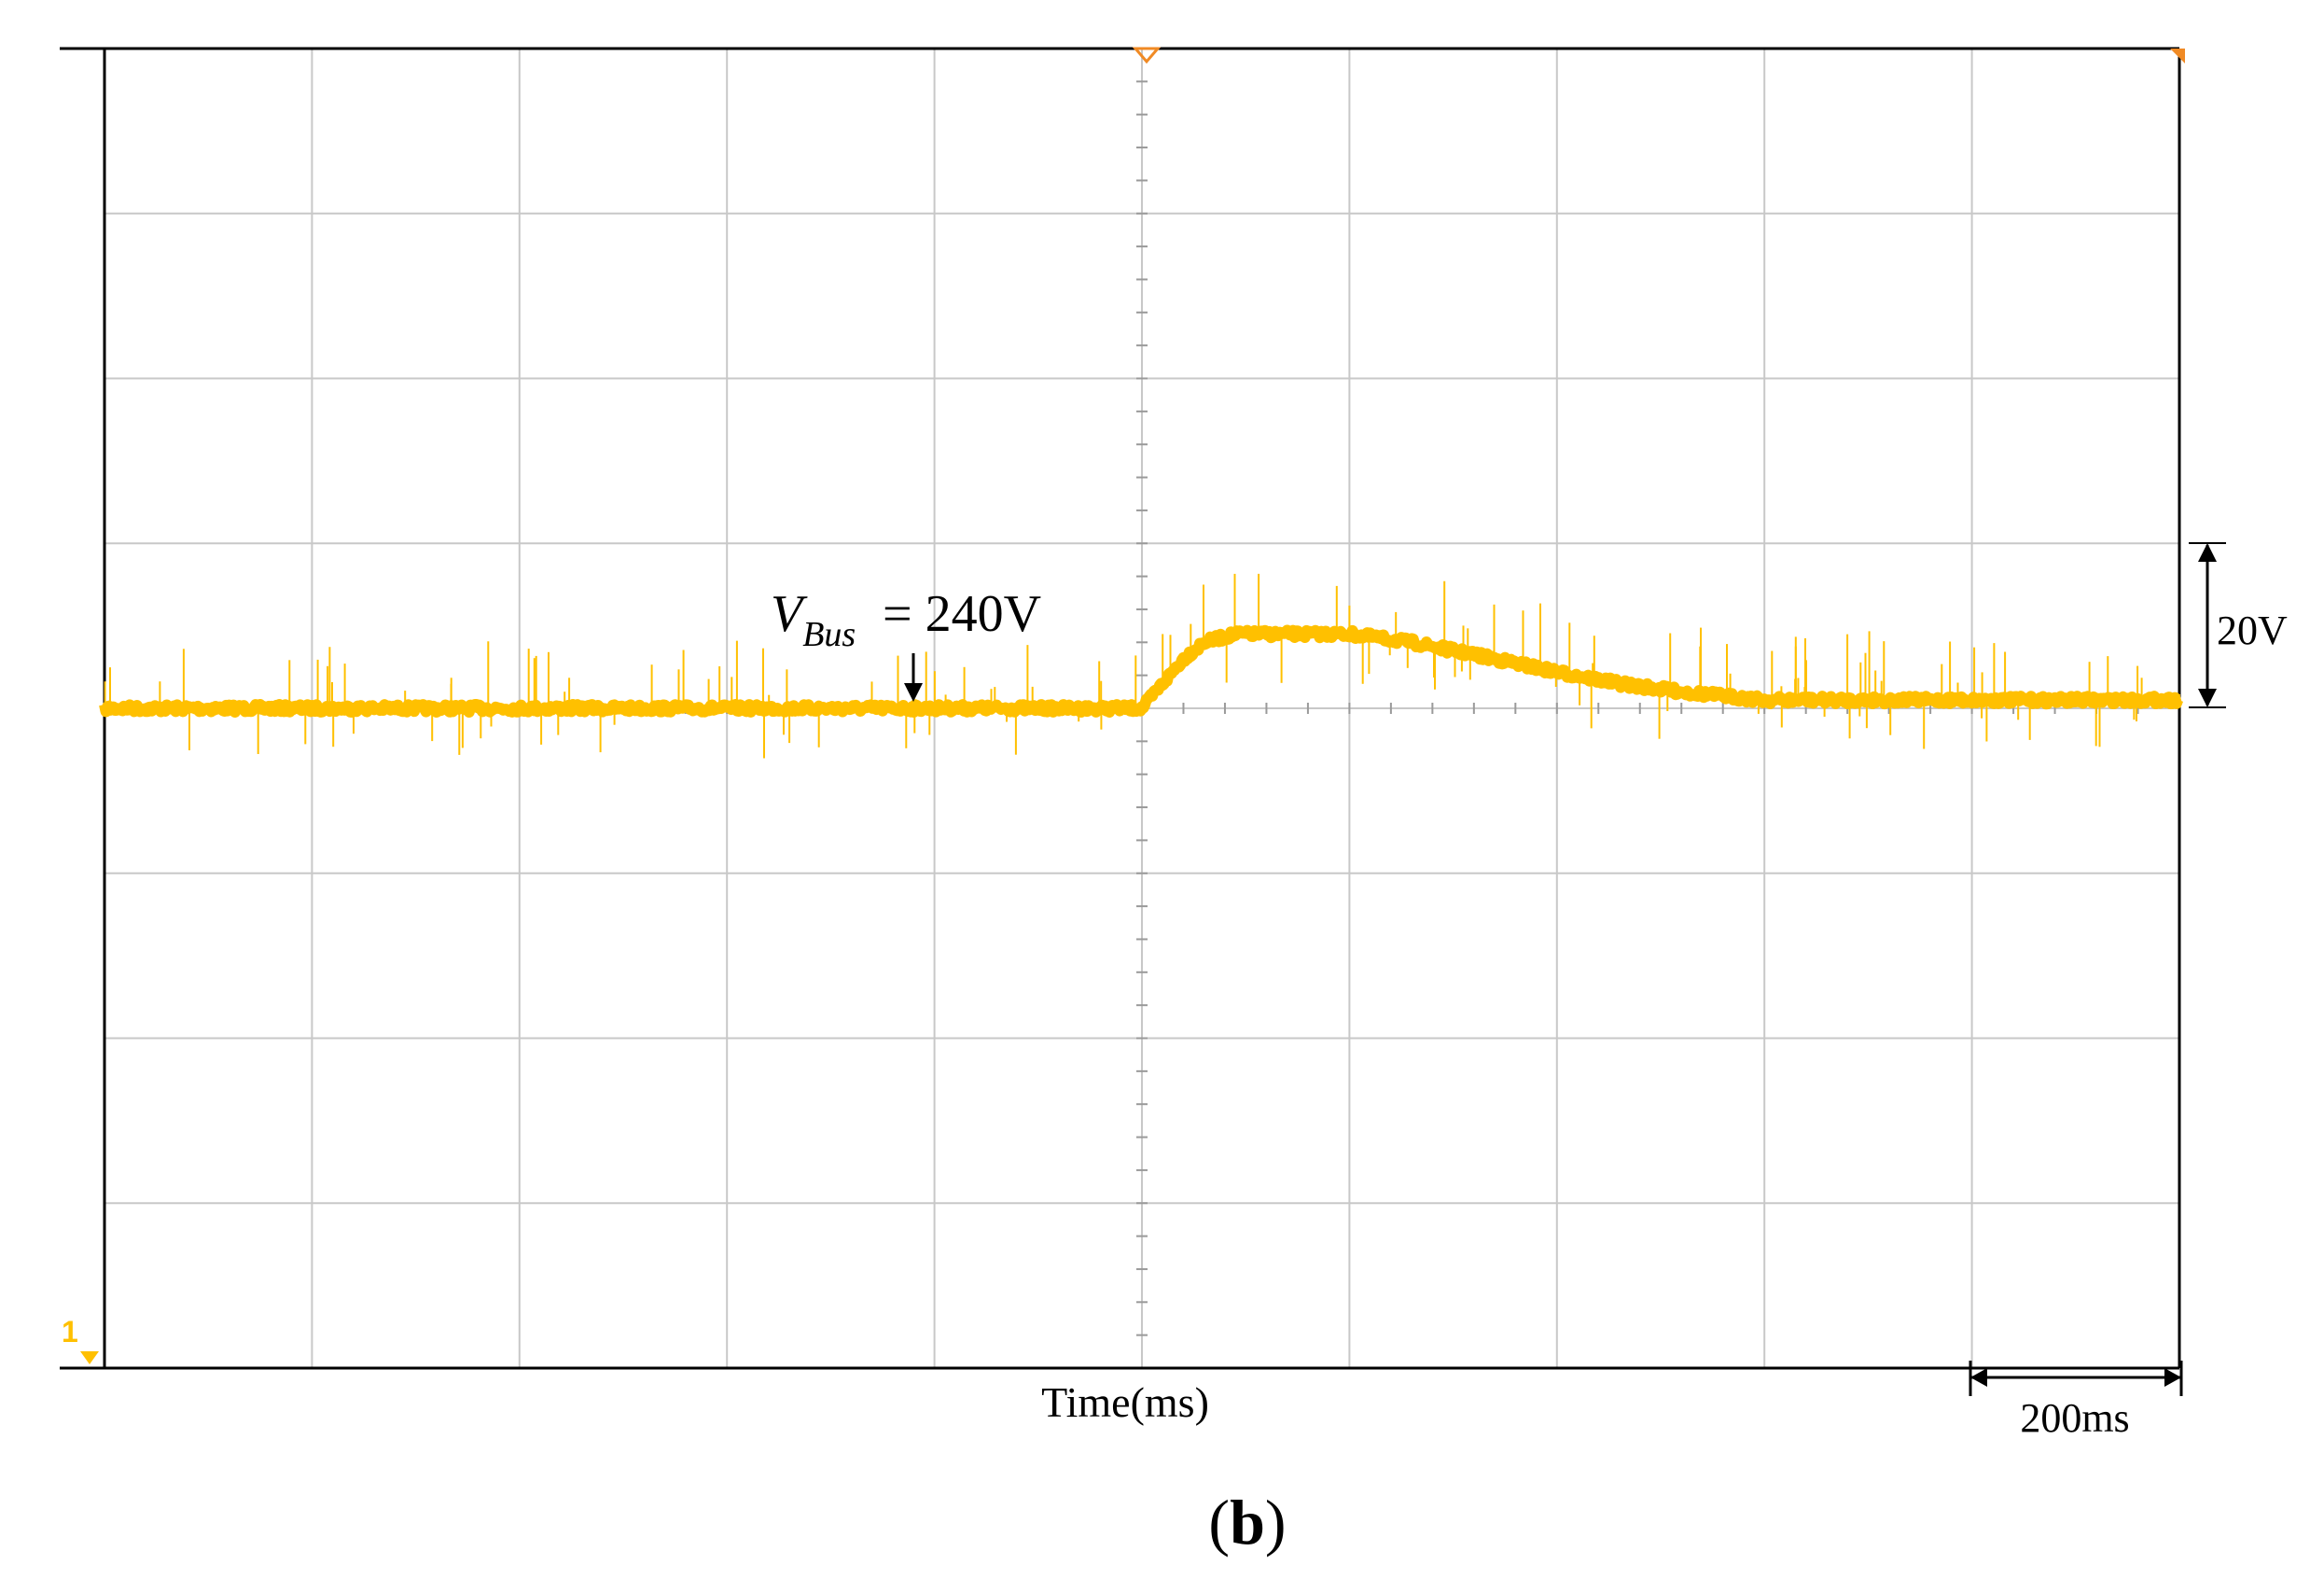 The height and width of the screenshot is (1593, 2324). Describe the element at coordinates (1219, 1523) in the screenshot. I see `caption-open: (` at that location.